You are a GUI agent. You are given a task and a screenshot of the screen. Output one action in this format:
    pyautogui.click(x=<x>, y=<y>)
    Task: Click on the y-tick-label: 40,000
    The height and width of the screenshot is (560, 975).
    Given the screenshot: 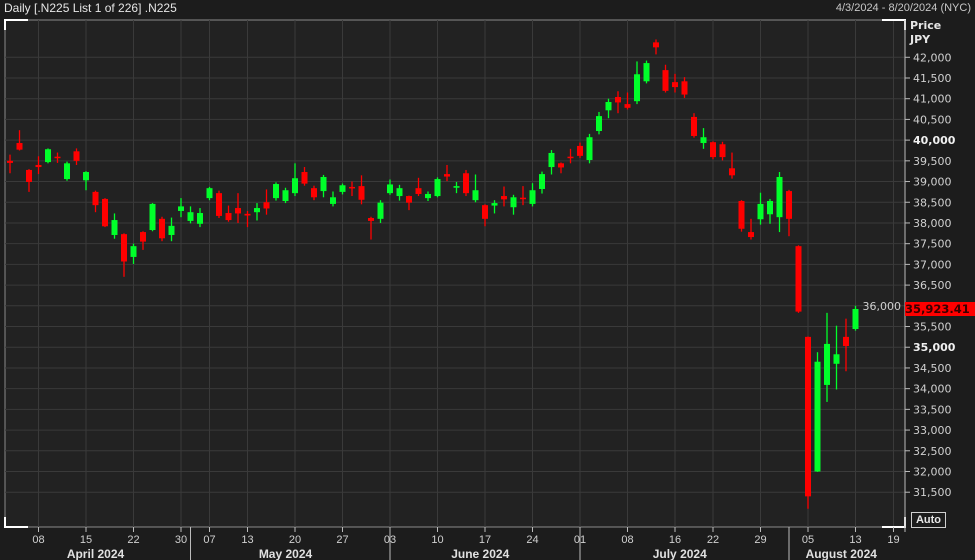 What is the action you would take?
    pyautogui.click(x=934, y=140)
    